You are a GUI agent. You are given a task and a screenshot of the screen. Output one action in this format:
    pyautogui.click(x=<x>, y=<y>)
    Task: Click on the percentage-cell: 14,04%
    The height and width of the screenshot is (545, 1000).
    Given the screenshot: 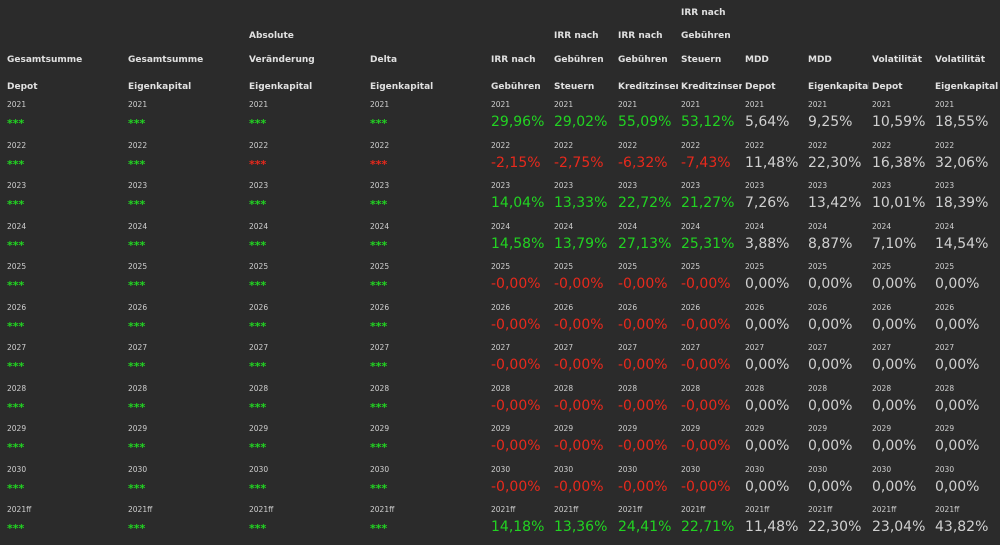 What is the action you would take?
    pyautogui.click(x=518, y=203)
    